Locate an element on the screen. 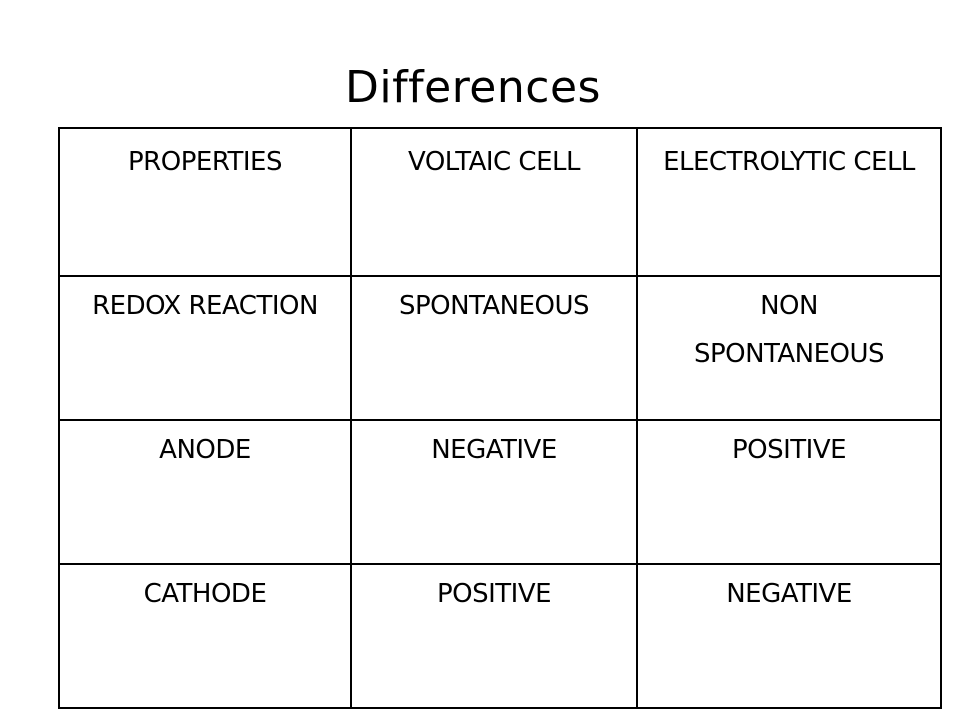  cell-property: CATHODE is located at coordinates (205, 636).